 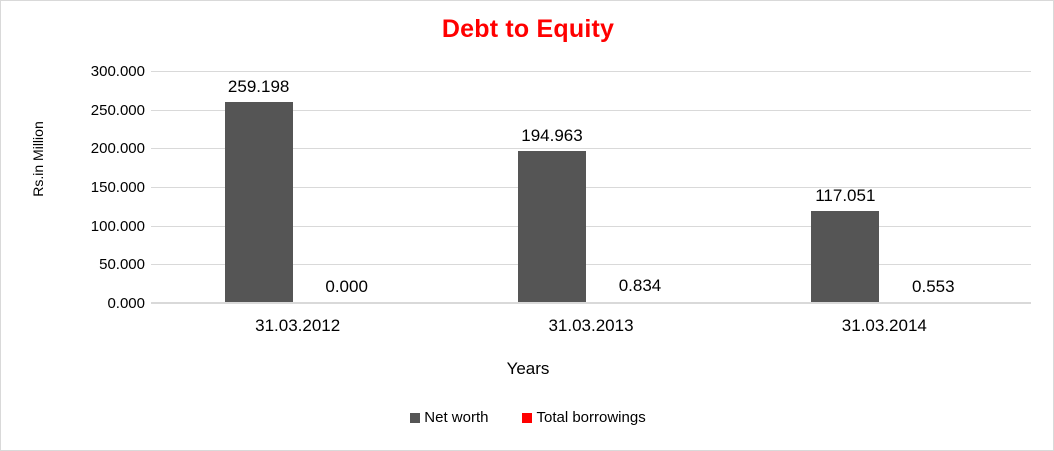 I want to click on chart-legend: Net worth Total borrowings, so click(x=527, y=417).